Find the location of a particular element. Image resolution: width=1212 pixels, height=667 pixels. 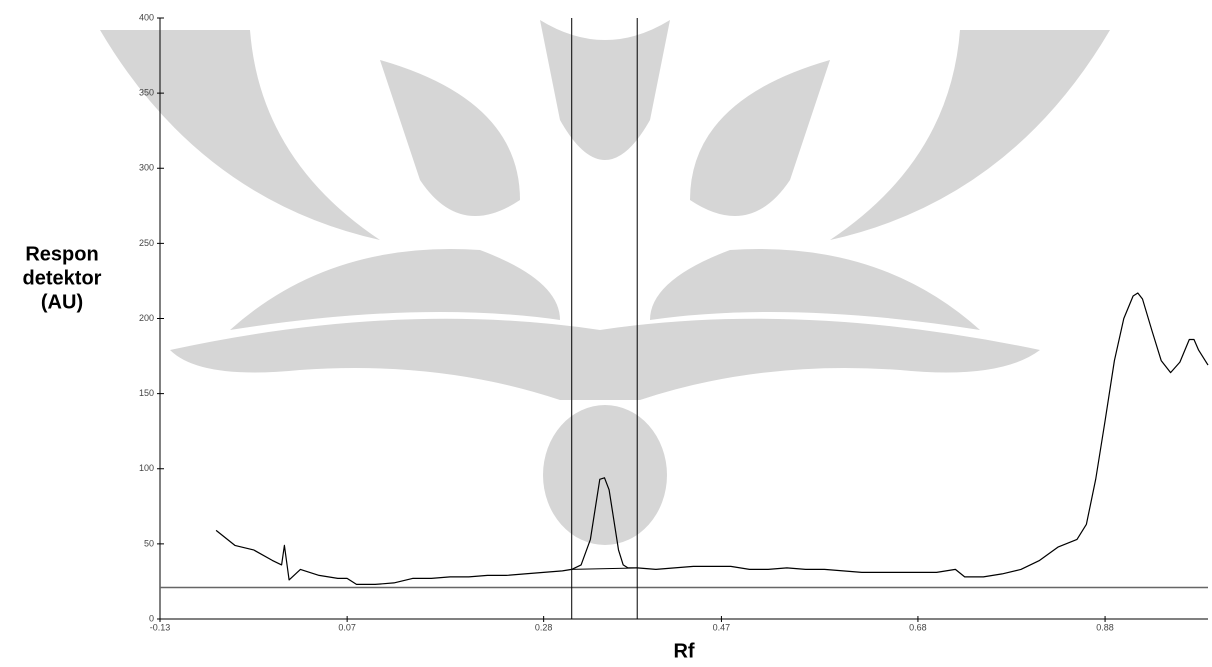

y-tick-label: 100 is located at coordinates (146, 468).